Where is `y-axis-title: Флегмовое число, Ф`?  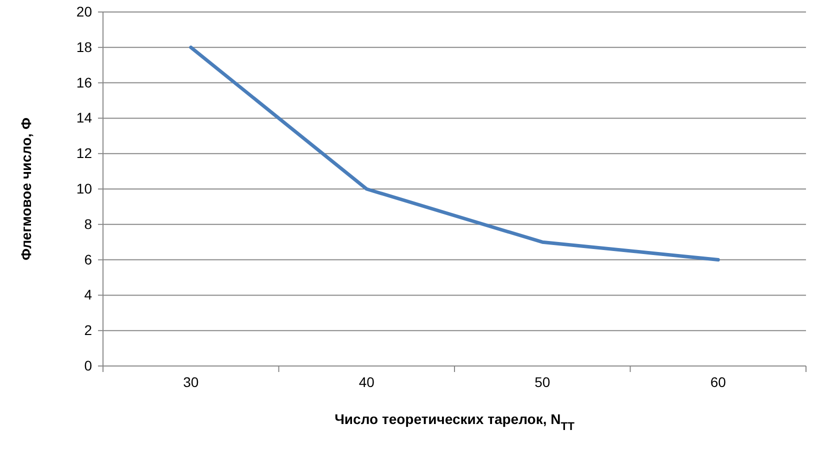 y-axis-title: Флегмовое число, Ф is located at coordinates (26, 189).